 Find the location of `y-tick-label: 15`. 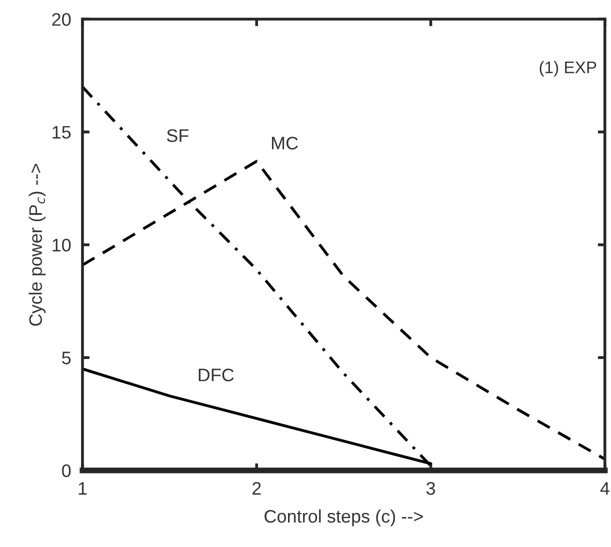

y-tick-label: 15 is located at coordinates (61, 132).